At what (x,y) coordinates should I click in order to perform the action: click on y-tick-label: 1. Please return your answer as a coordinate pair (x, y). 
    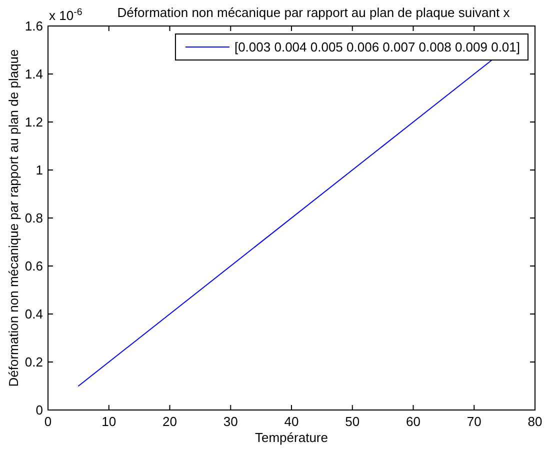
    Looking at the image, I should click on (39, 170).